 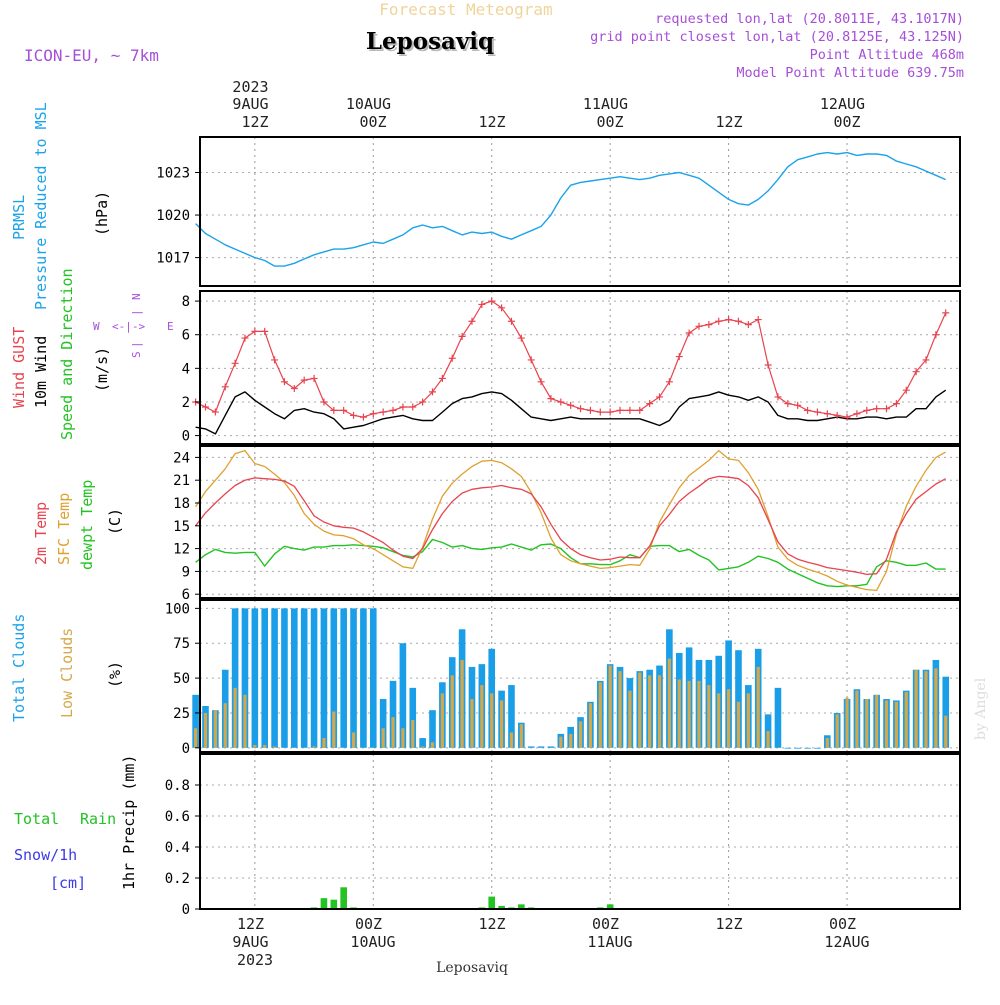 I want to click on panel-frame, so click(x=580, y=367).